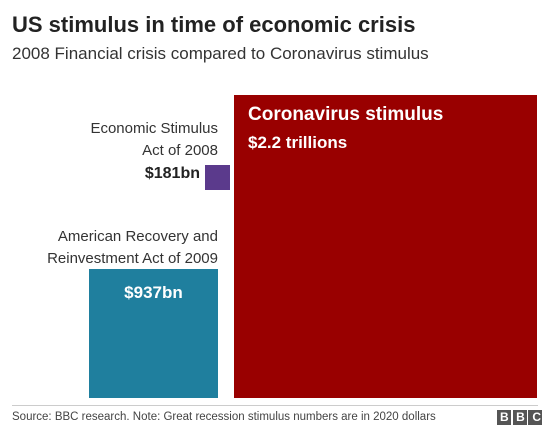  Describe the element at coordinates (519, 417) in the screenshot. I see `logo-boxes` at that location.